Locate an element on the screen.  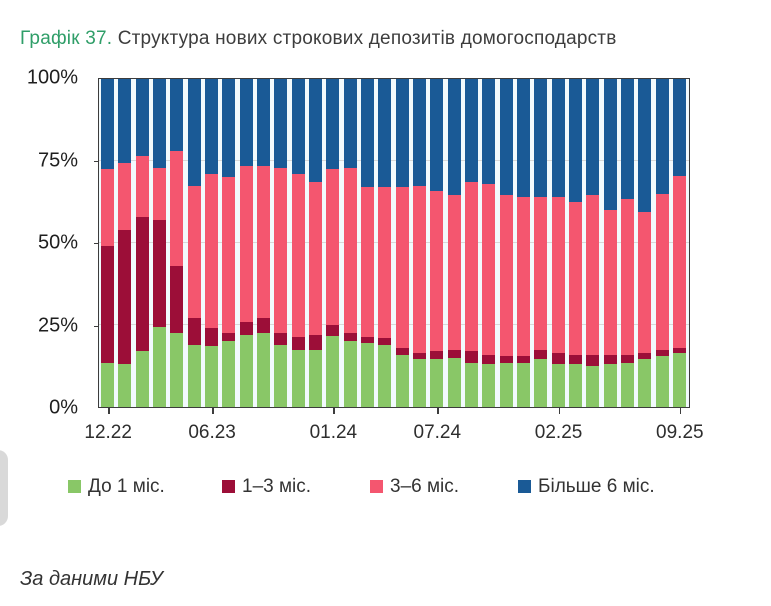
bar-08.24 is located at coordinates (454, 243).